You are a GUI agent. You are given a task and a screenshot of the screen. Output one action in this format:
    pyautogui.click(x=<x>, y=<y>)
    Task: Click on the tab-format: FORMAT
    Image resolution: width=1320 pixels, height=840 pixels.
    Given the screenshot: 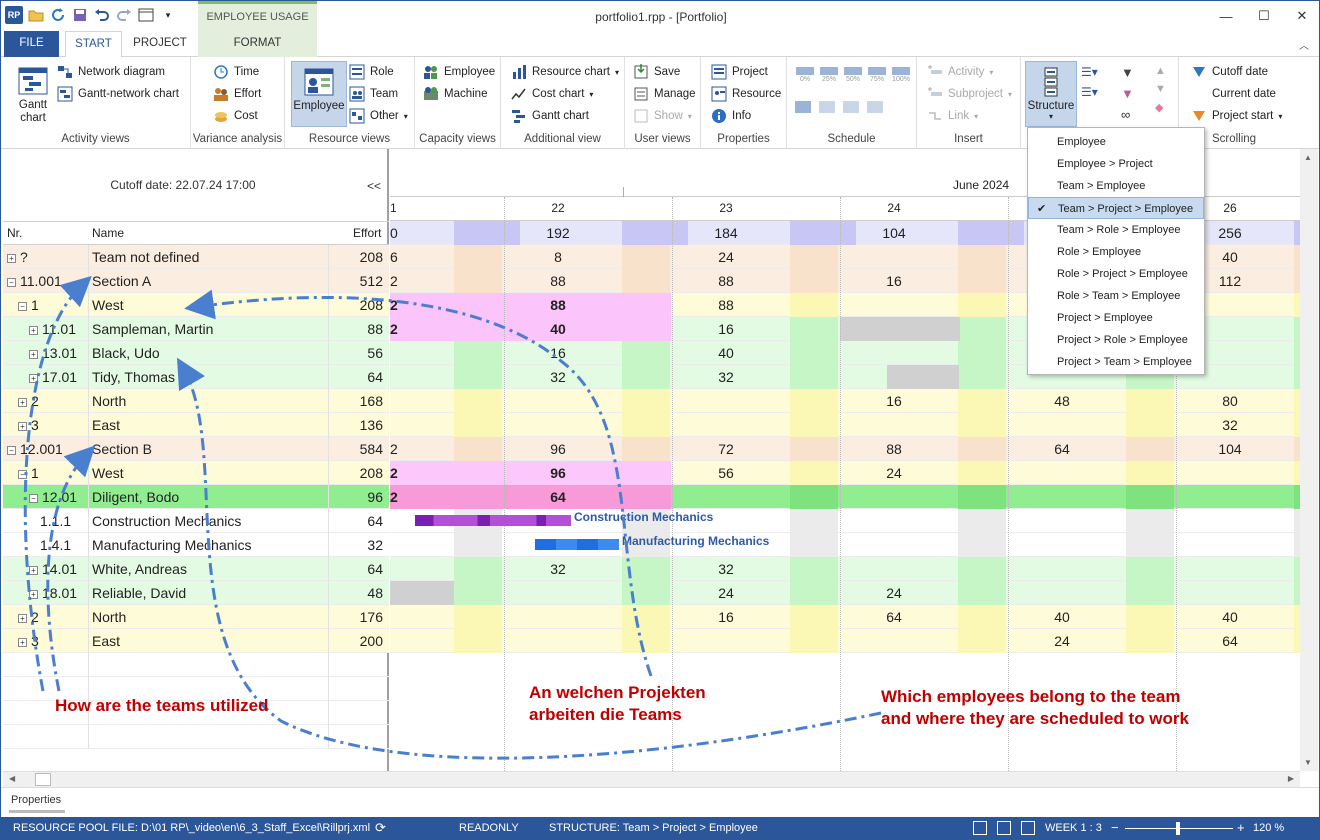 What is the action you would take?
    pyautogui.click(x=257, y=44)
    